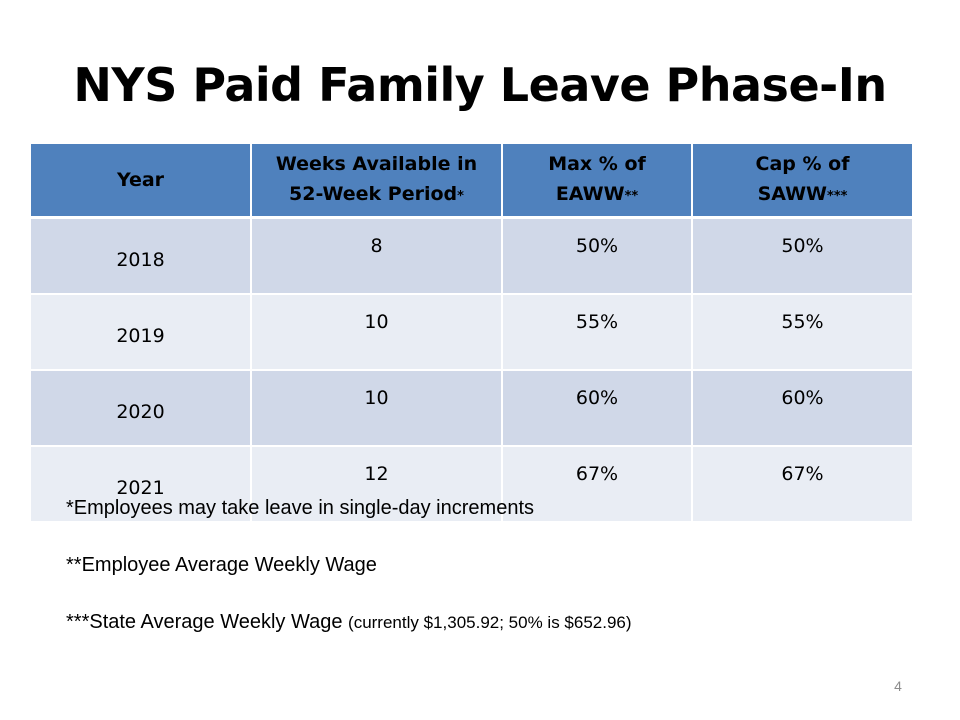  I want to click on header-weeks-line2: 52-Week Period, so click(373, 193).